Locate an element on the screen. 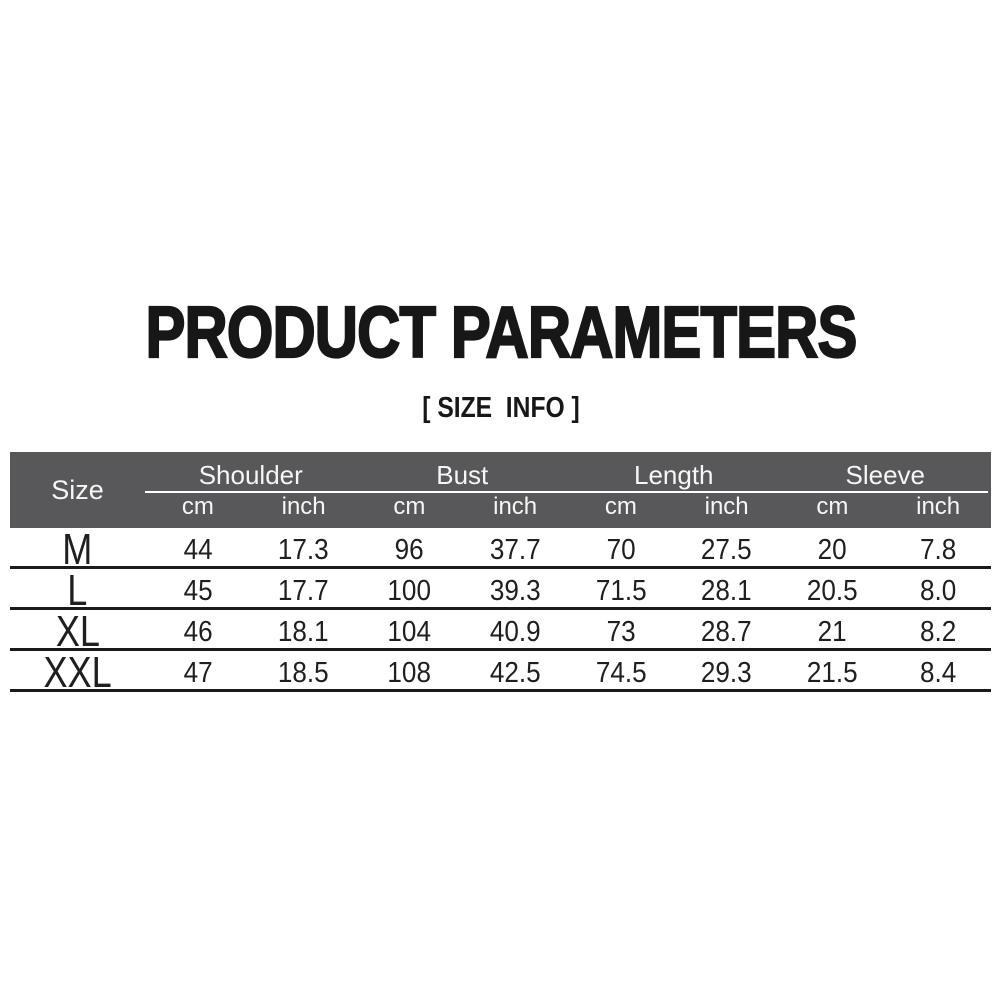 The image size is (1002, 1002). value: 7.8 is located at coordinates (938, 549).